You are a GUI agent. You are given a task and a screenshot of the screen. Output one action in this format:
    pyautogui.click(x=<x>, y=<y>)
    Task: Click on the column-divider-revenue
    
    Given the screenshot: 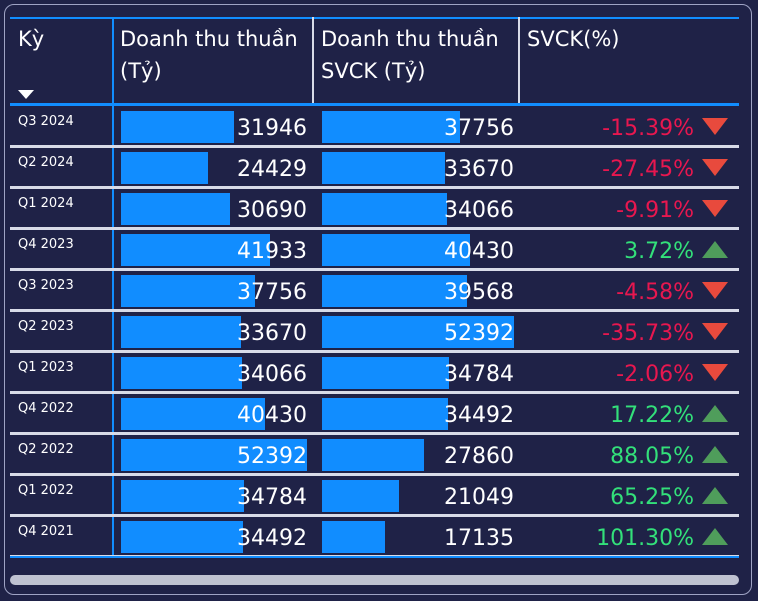 What is the action you would take?
    pyautogui.click(x=313, y=61)
    